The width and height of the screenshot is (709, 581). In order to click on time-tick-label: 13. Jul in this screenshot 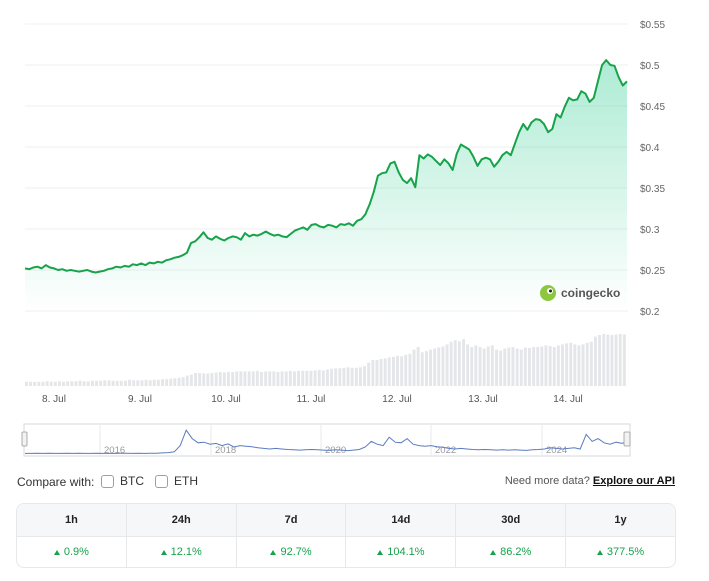, I will do `click(482, 399)`.